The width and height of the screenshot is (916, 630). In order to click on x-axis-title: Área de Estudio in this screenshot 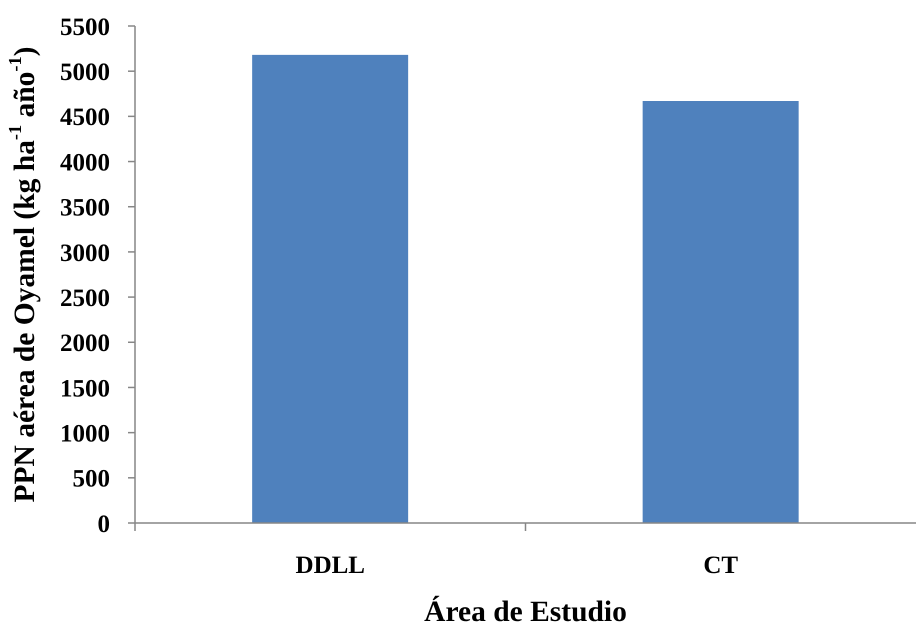, I will do `click(525, 611)`.